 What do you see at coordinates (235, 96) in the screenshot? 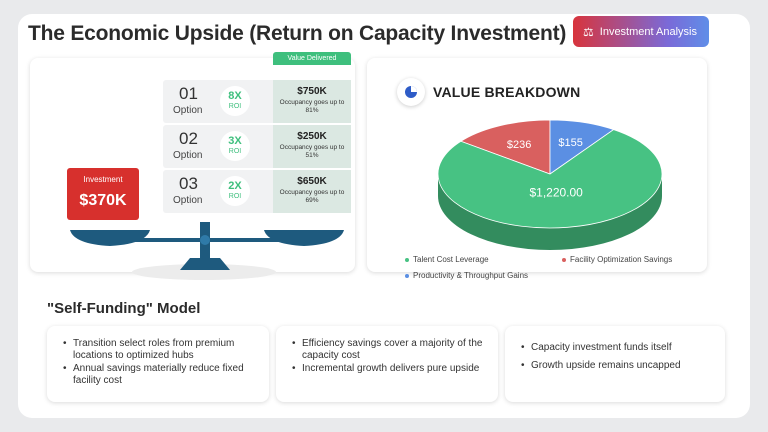
I see `roi-value: 8X` at bounding box center [235, 96].